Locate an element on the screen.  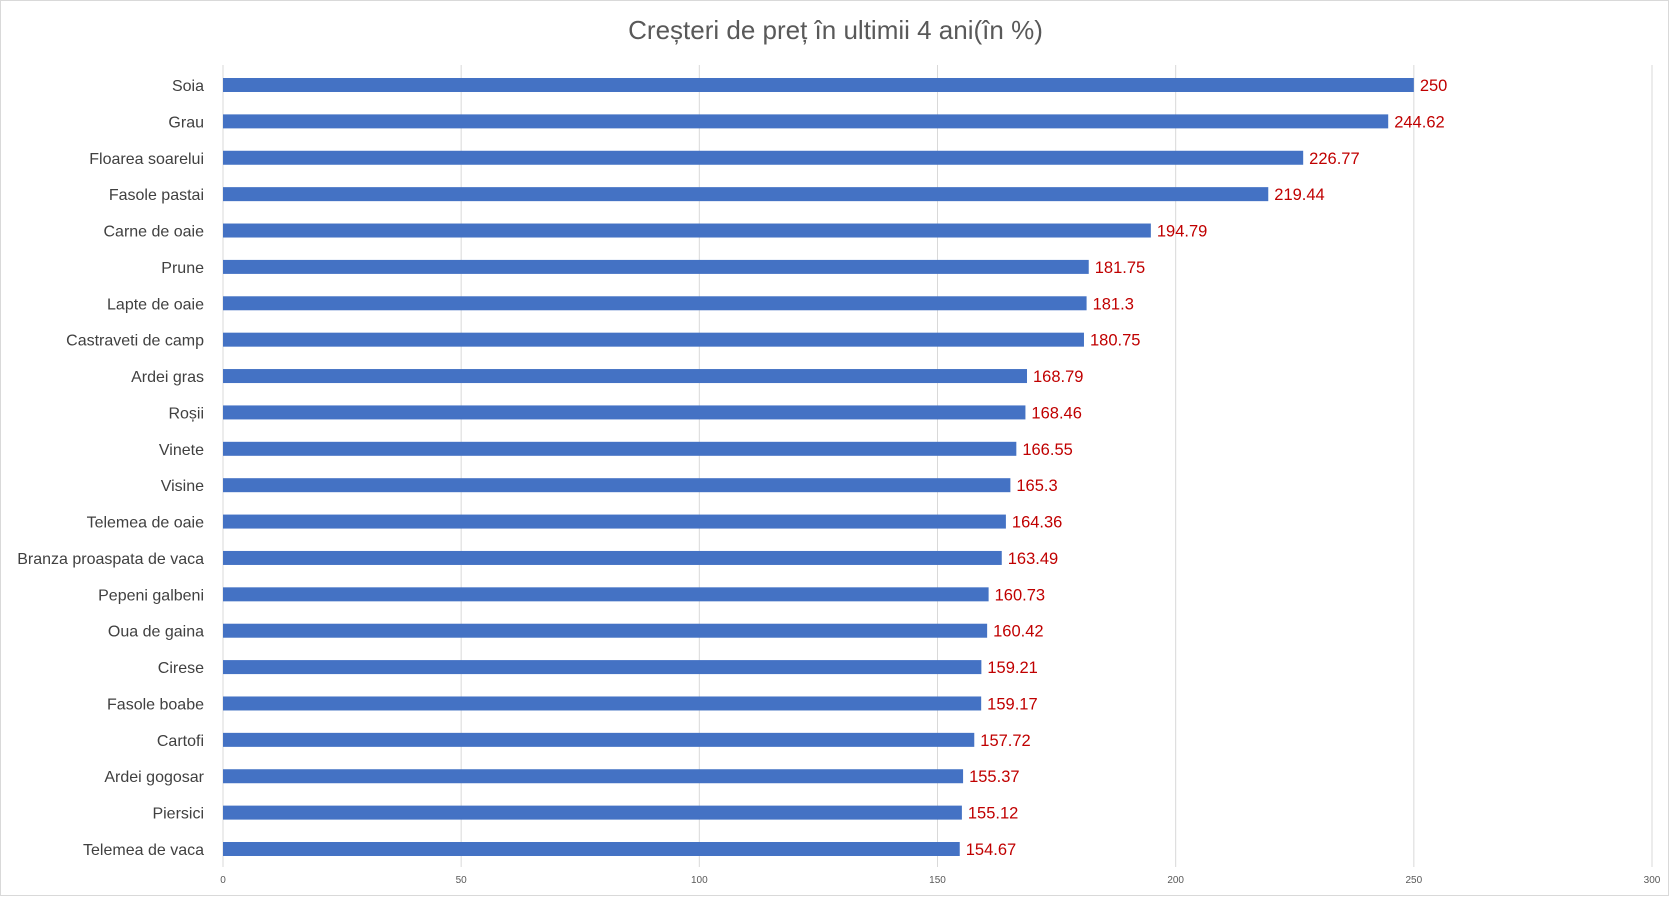
data-label: 166.55 is located at coordinates (1047, 450).